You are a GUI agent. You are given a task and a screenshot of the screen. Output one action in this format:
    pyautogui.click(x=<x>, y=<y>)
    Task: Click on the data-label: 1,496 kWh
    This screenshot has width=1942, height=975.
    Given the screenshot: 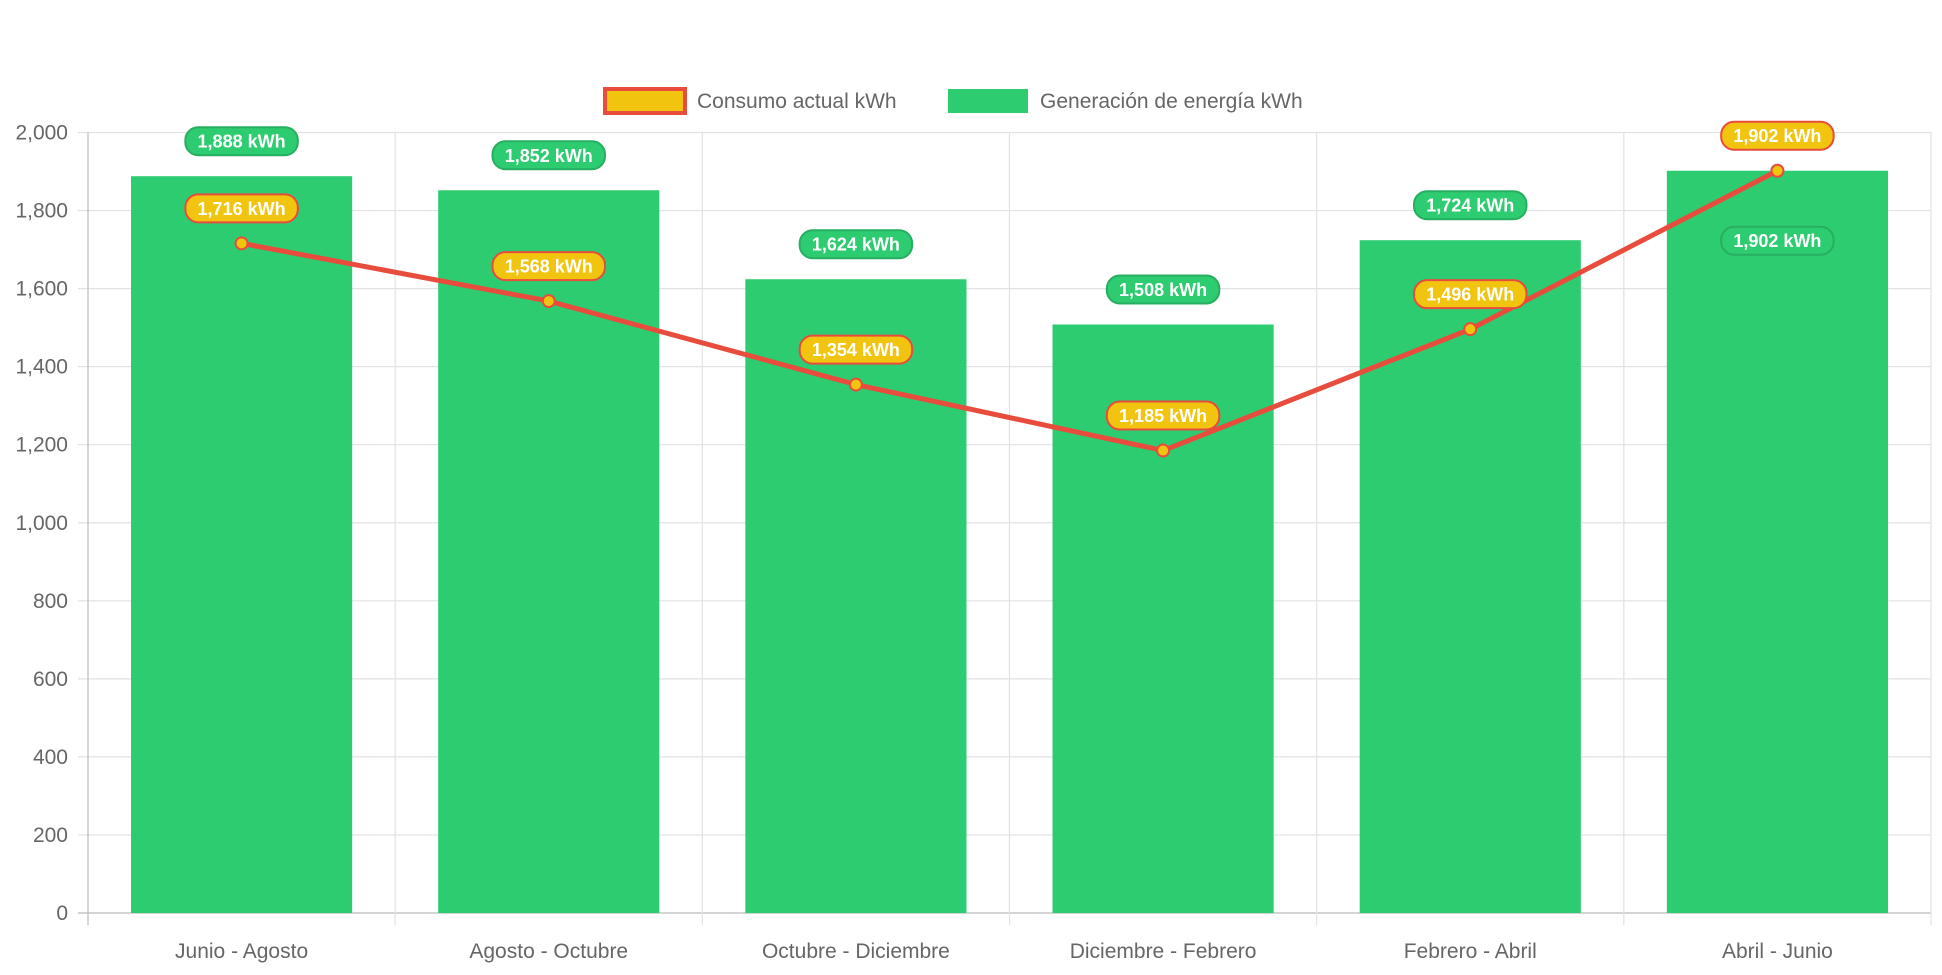 What is the action you would take?
    pyautogui.click(x=1470, y=294)
    